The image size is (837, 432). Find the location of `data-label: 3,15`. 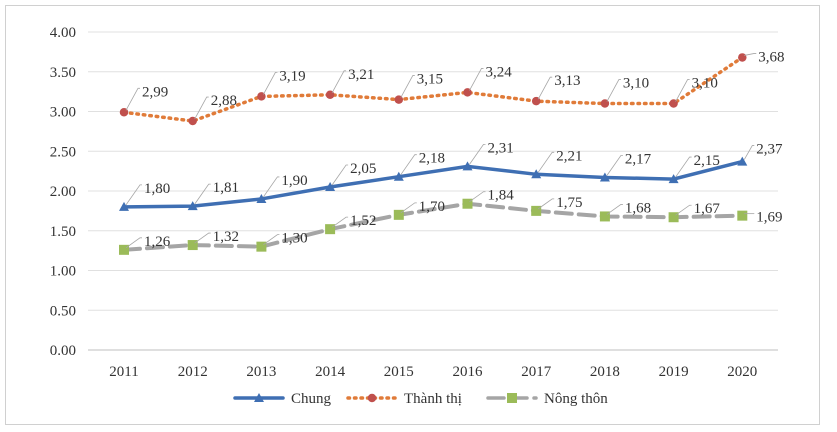

data-label: 3,15 is located at coordinates (430, 80).